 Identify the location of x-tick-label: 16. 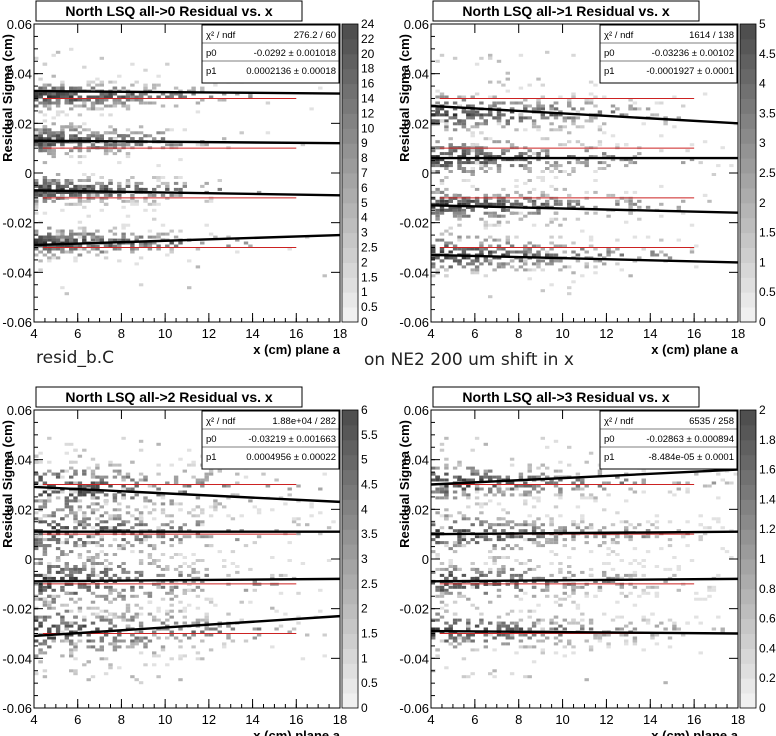
(296, 333).